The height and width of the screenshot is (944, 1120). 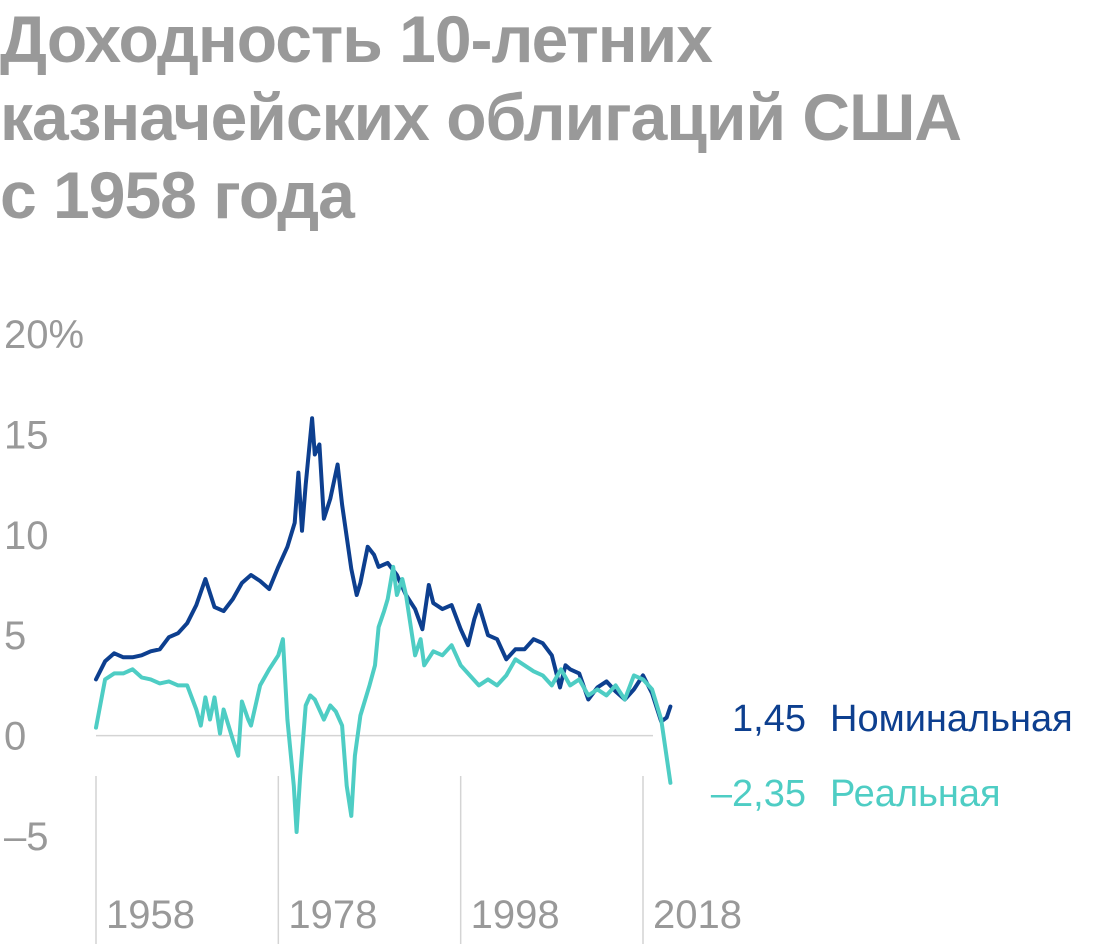 I want to click on x-tick-label: 2018, so click(x=697, y=915).